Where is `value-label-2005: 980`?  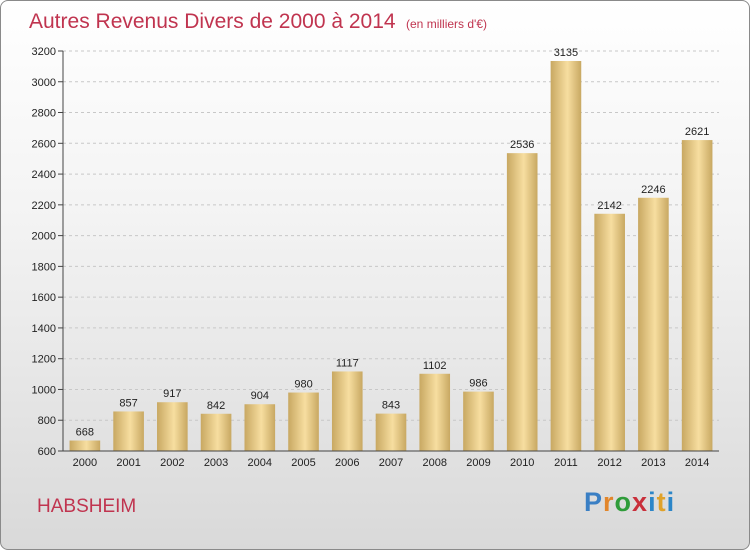
value-label-2005: 980 is located at coordinates (303, 385).